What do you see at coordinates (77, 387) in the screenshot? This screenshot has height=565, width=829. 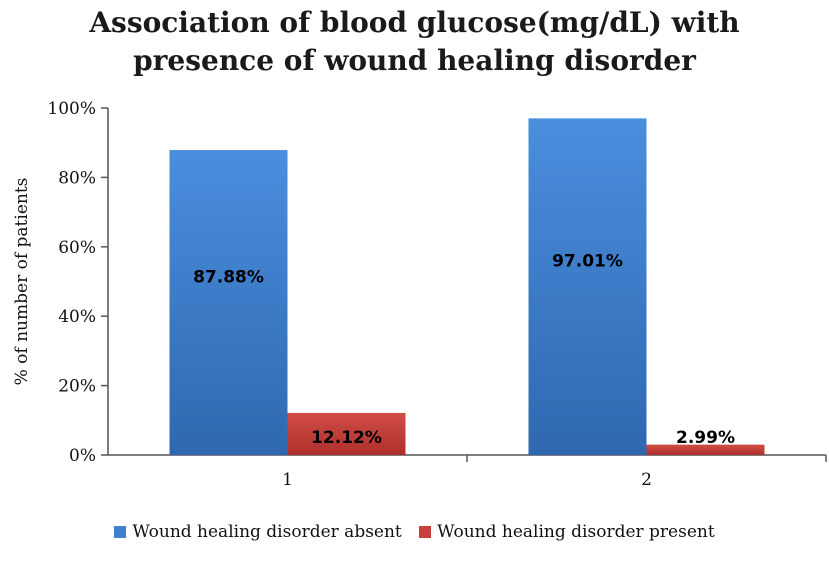 I see `y-tick-label: 20%` at bounding box center [77, 387].